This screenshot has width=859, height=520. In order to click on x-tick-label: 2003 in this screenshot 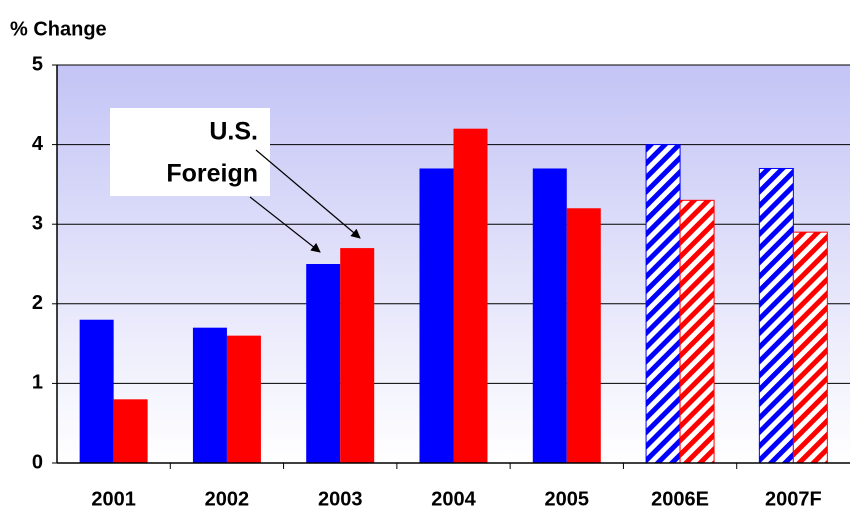, I will do `click(340, 499)`.